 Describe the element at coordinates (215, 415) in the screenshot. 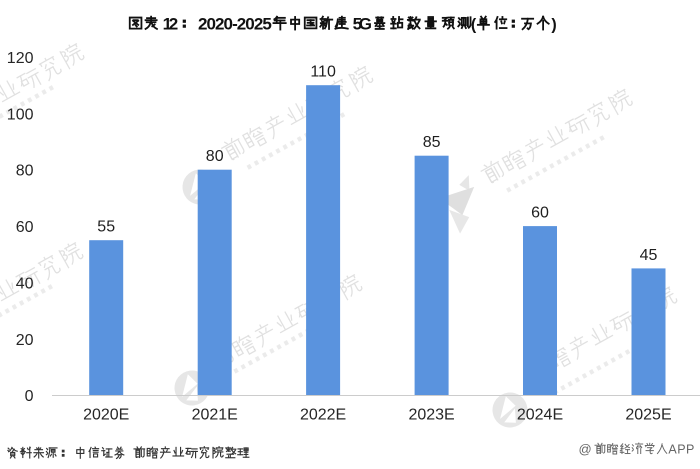

I see `svg-text: 2021E` at that location.